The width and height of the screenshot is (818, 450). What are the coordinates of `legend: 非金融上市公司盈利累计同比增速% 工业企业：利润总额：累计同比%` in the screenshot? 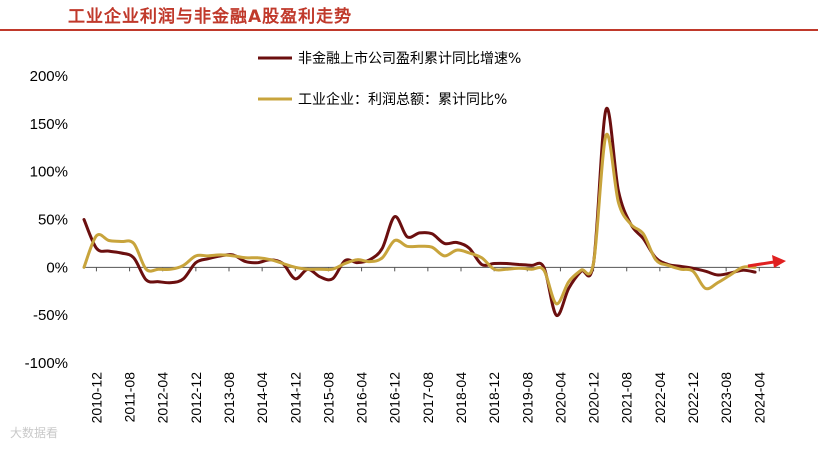 It's located at (389, 79).